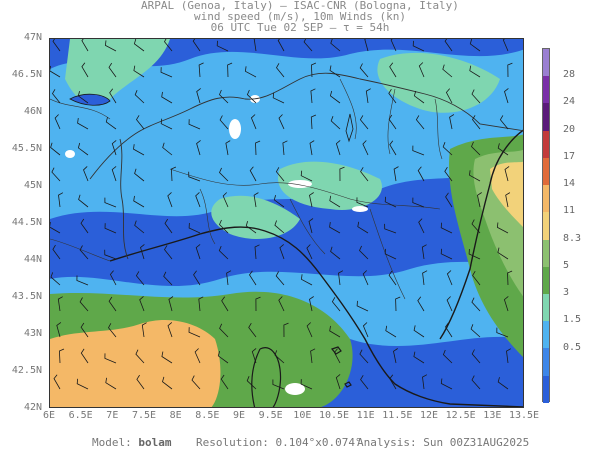 This screenshot has height=450, width=600. I want to click on analysis-label: Analysis:, so click(387, 442).